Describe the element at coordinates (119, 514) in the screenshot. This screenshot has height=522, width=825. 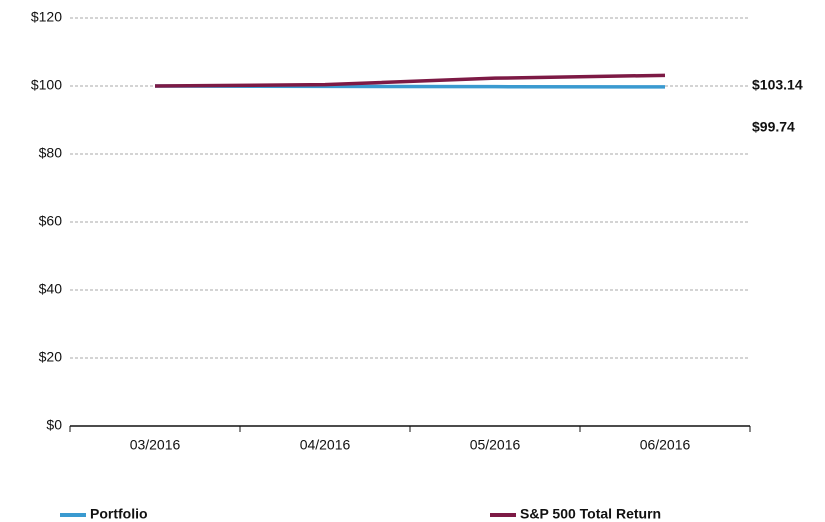
I see `legend-label: Portfolio` at that location.